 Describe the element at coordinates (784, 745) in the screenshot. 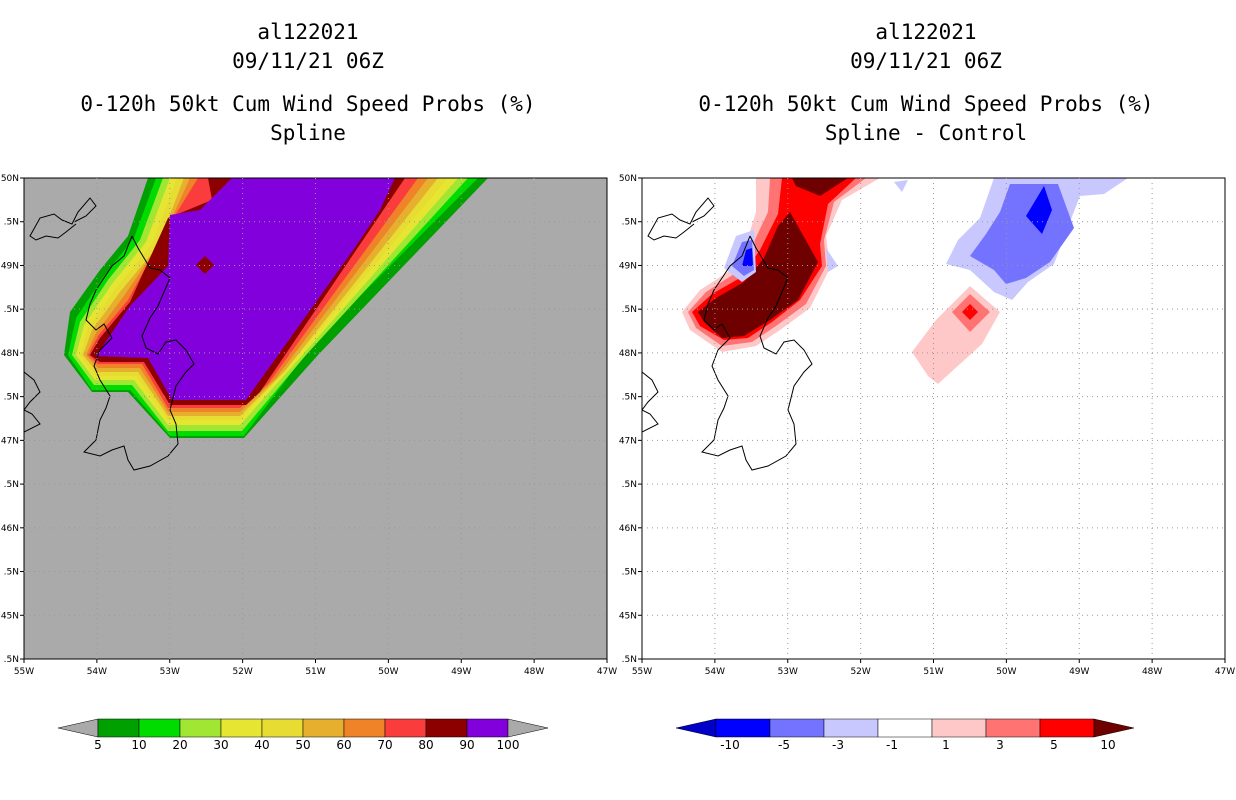

I see `legend-label: -5` at that location.